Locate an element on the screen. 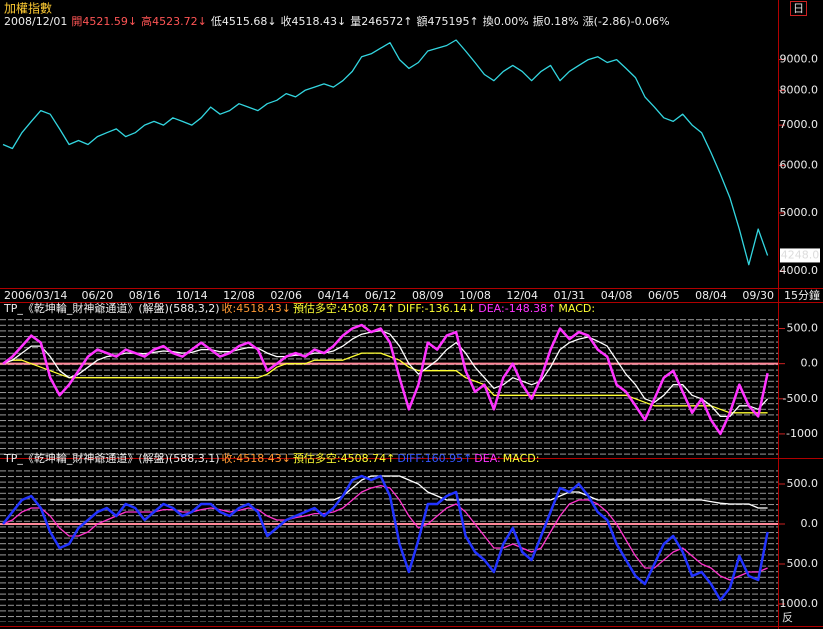 The image size is (823, 629). legend-entry: TP_《乾坤輪_財神爺通道》(解盤)(588,3,1) is located at coordinates (111, 458).